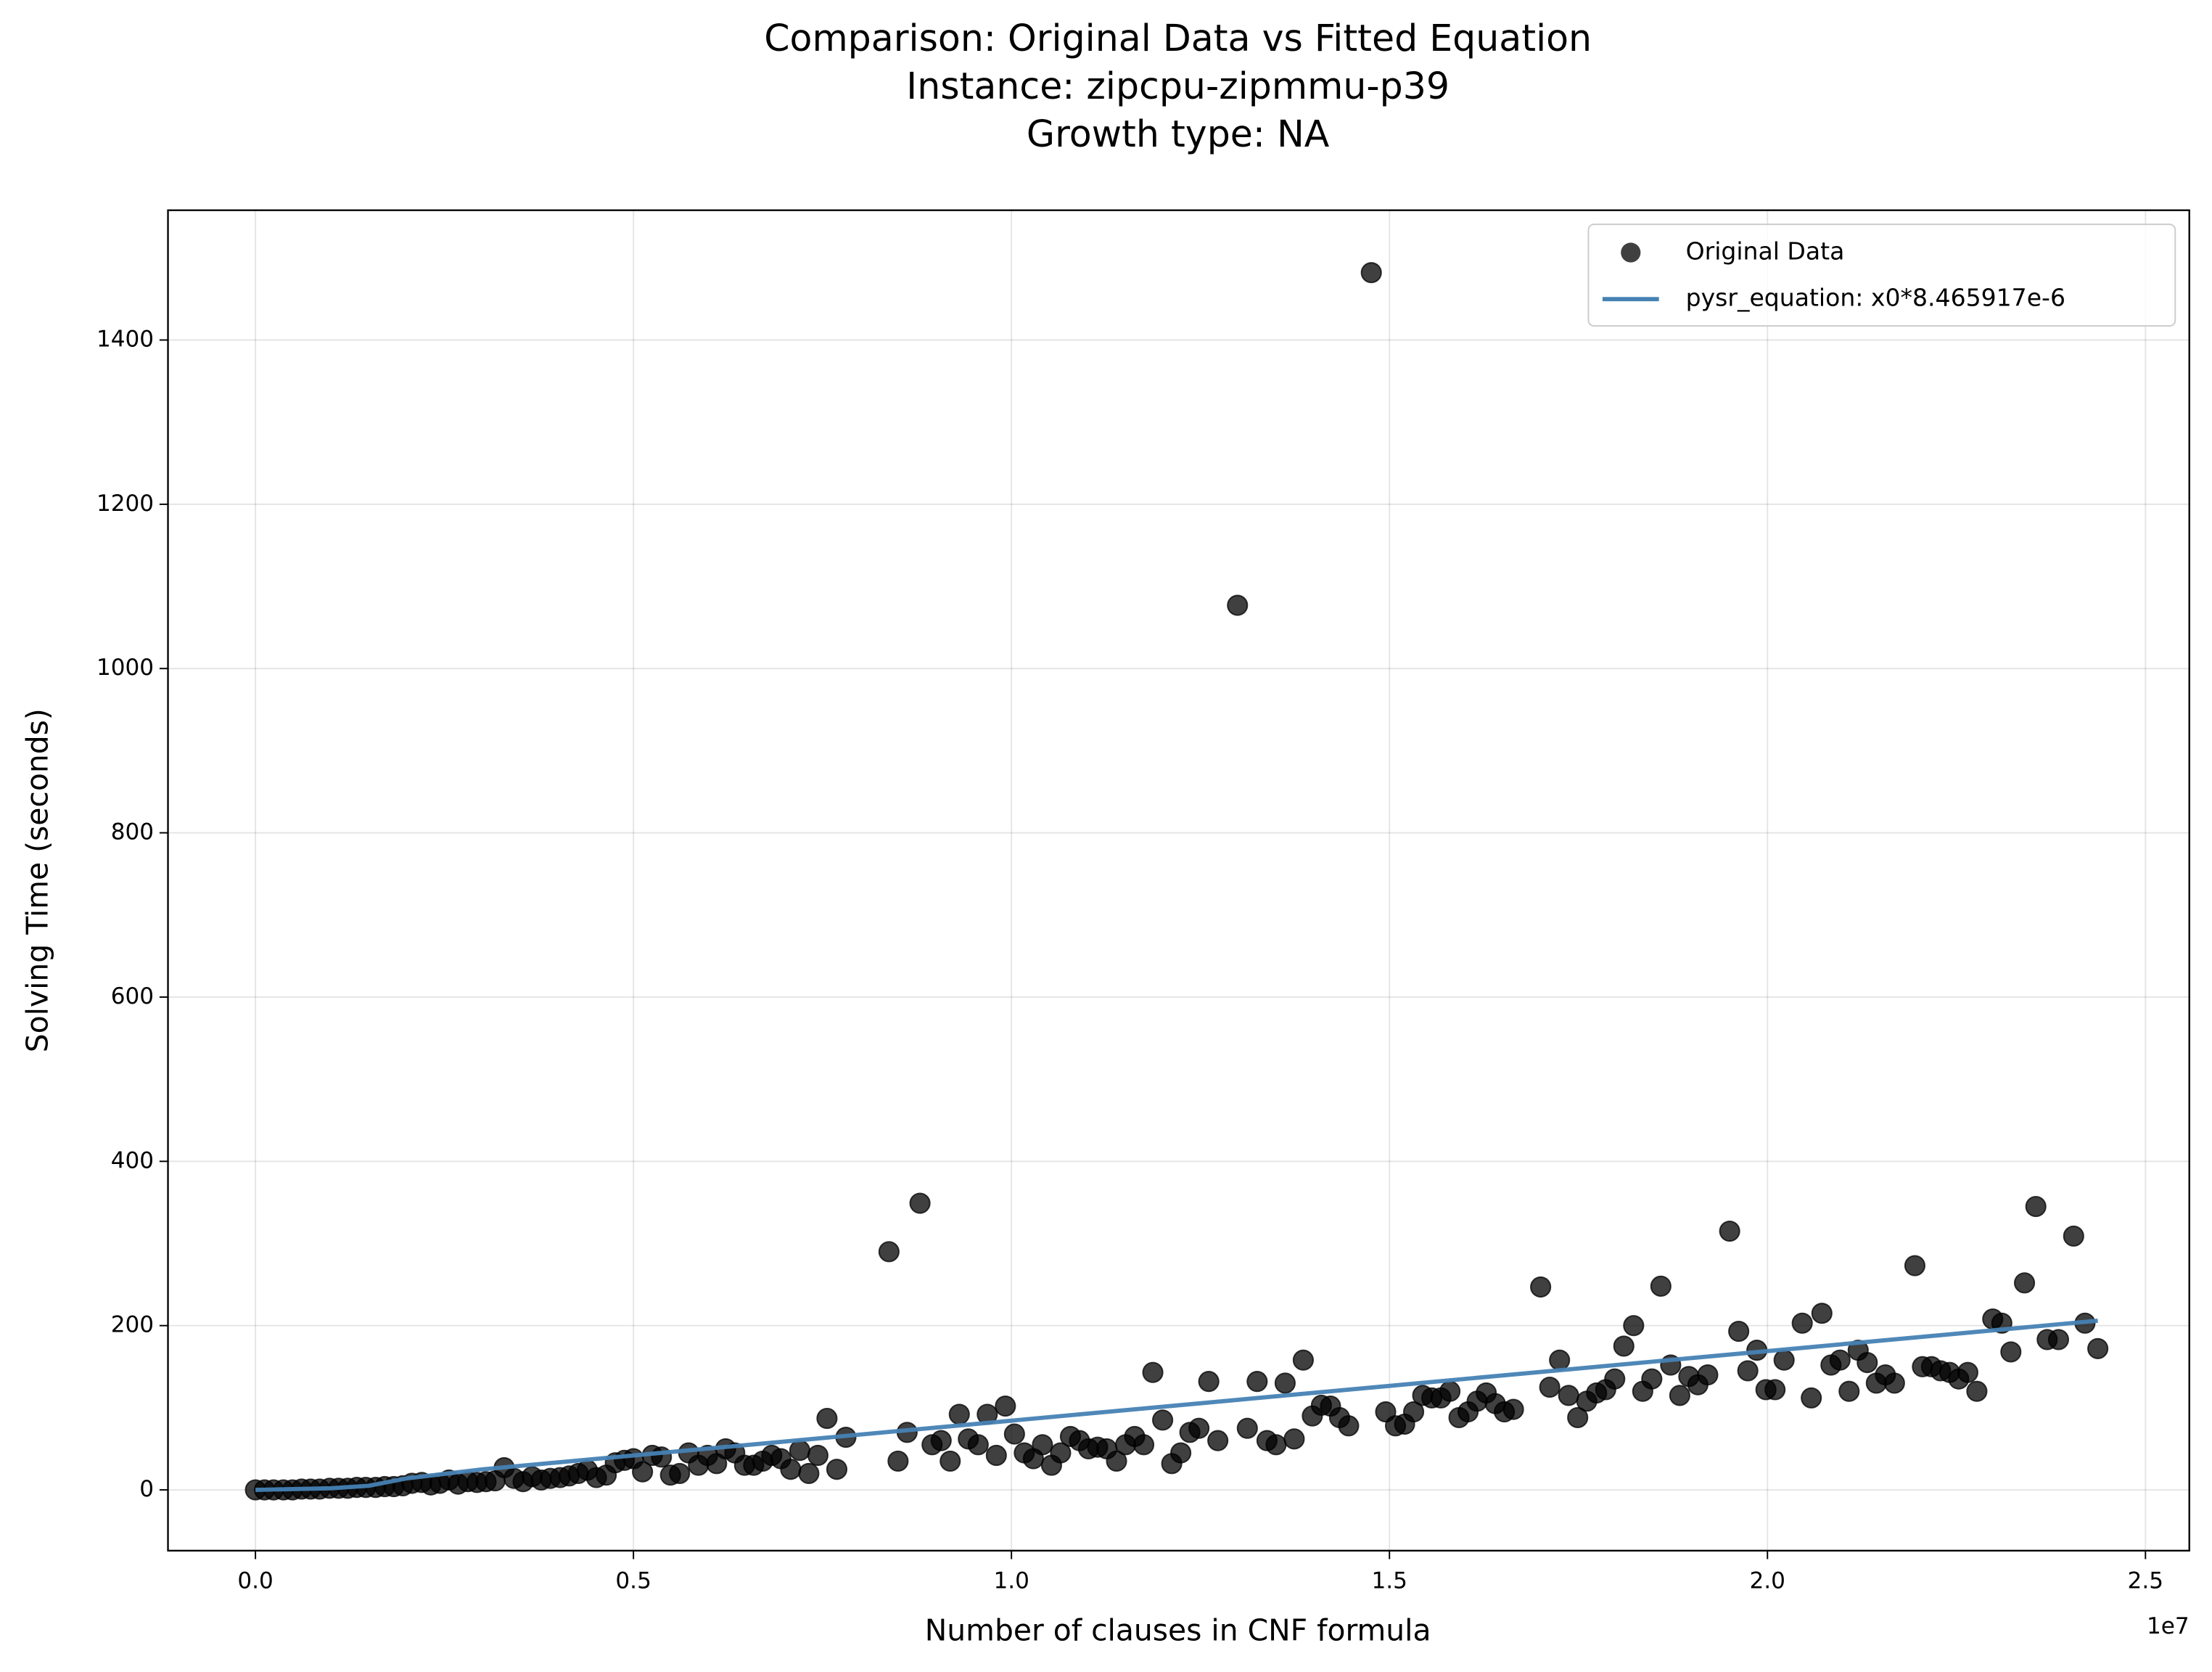 This screenshot has width=2212, height=1672. I want to click on legend-box, so click(1881, 275).